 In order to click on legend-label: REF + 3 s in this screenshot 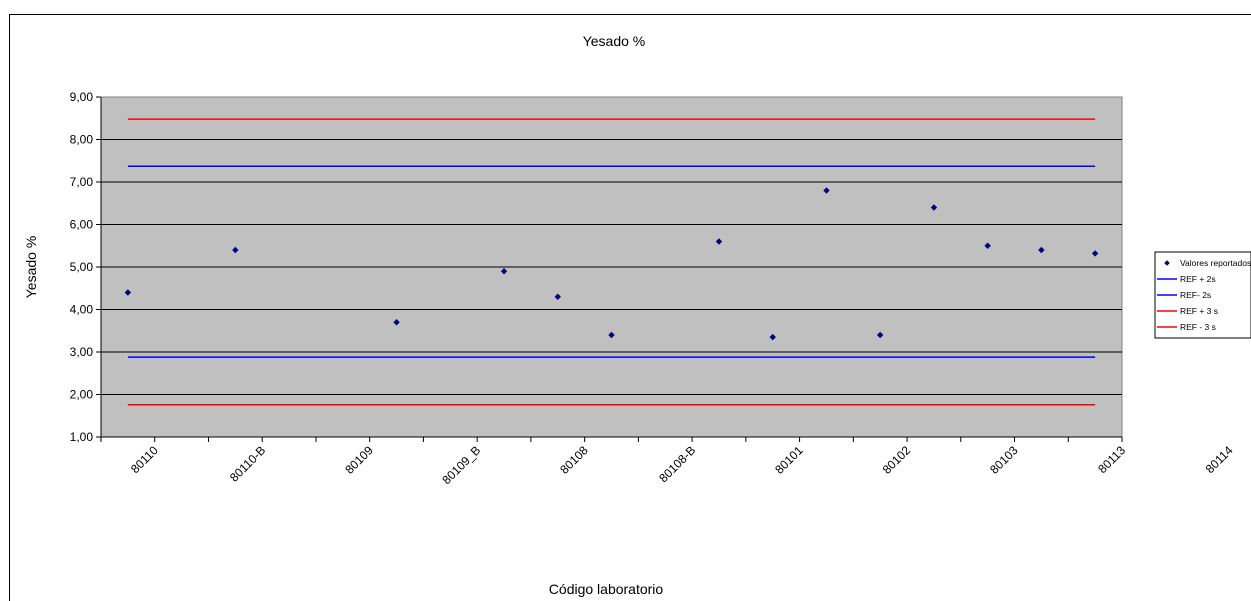, I will do `click(1199, 311)`.